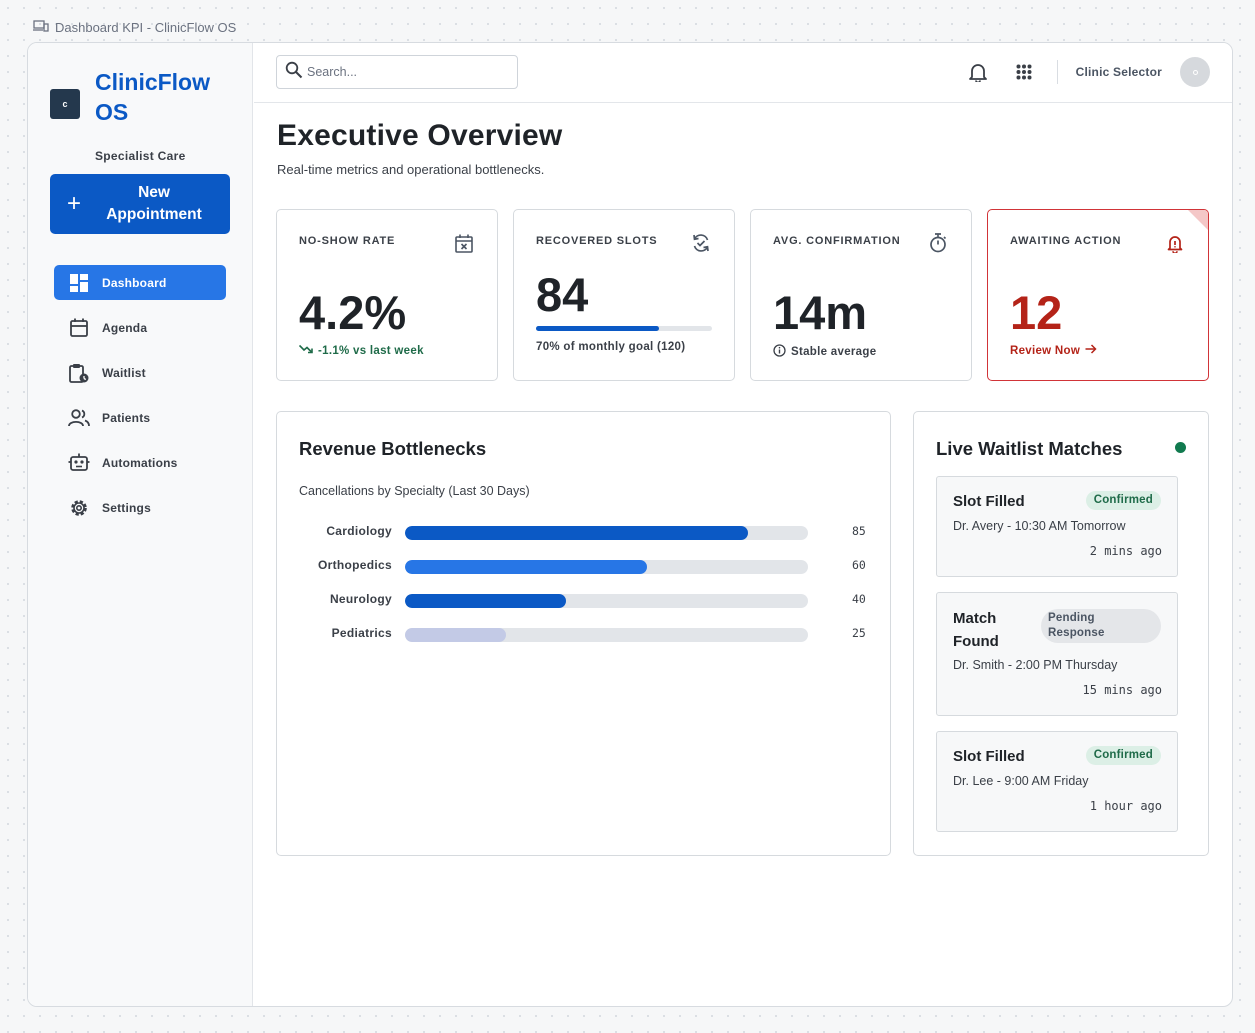  Describe the element at coordinates (407, 72) in the screenshot. I see `search-input` at that location.